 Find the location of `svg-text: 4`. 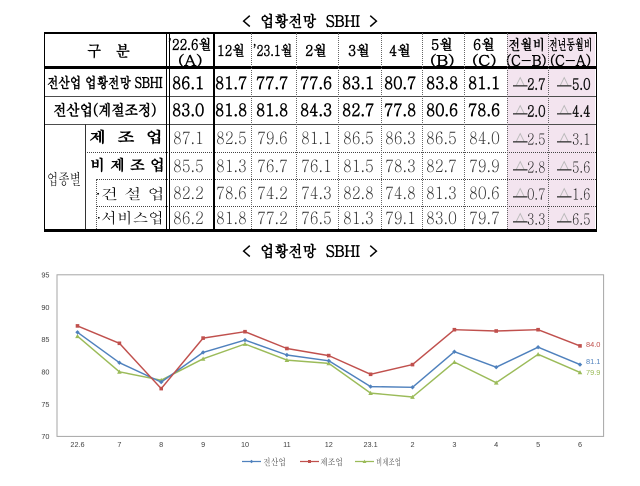

svg-text: 4 is located at coordinates (496, 444).